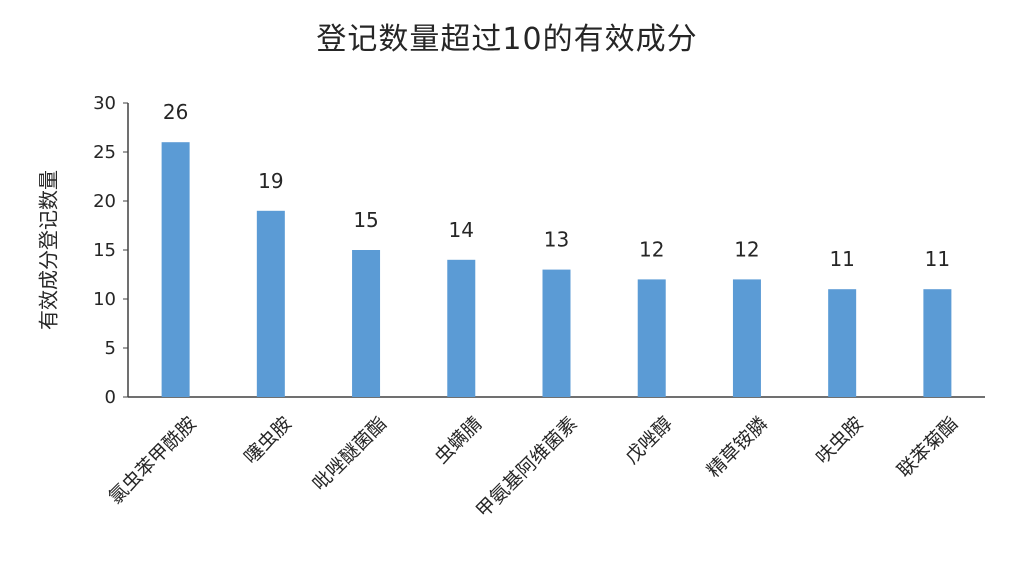 This screenshot has height=576, width=1014. What do you see at coordinates (507, 39) in the screenshot?
I see `chart-title: 登记数量超过10的有效成分` at bounding box center [507, 39].